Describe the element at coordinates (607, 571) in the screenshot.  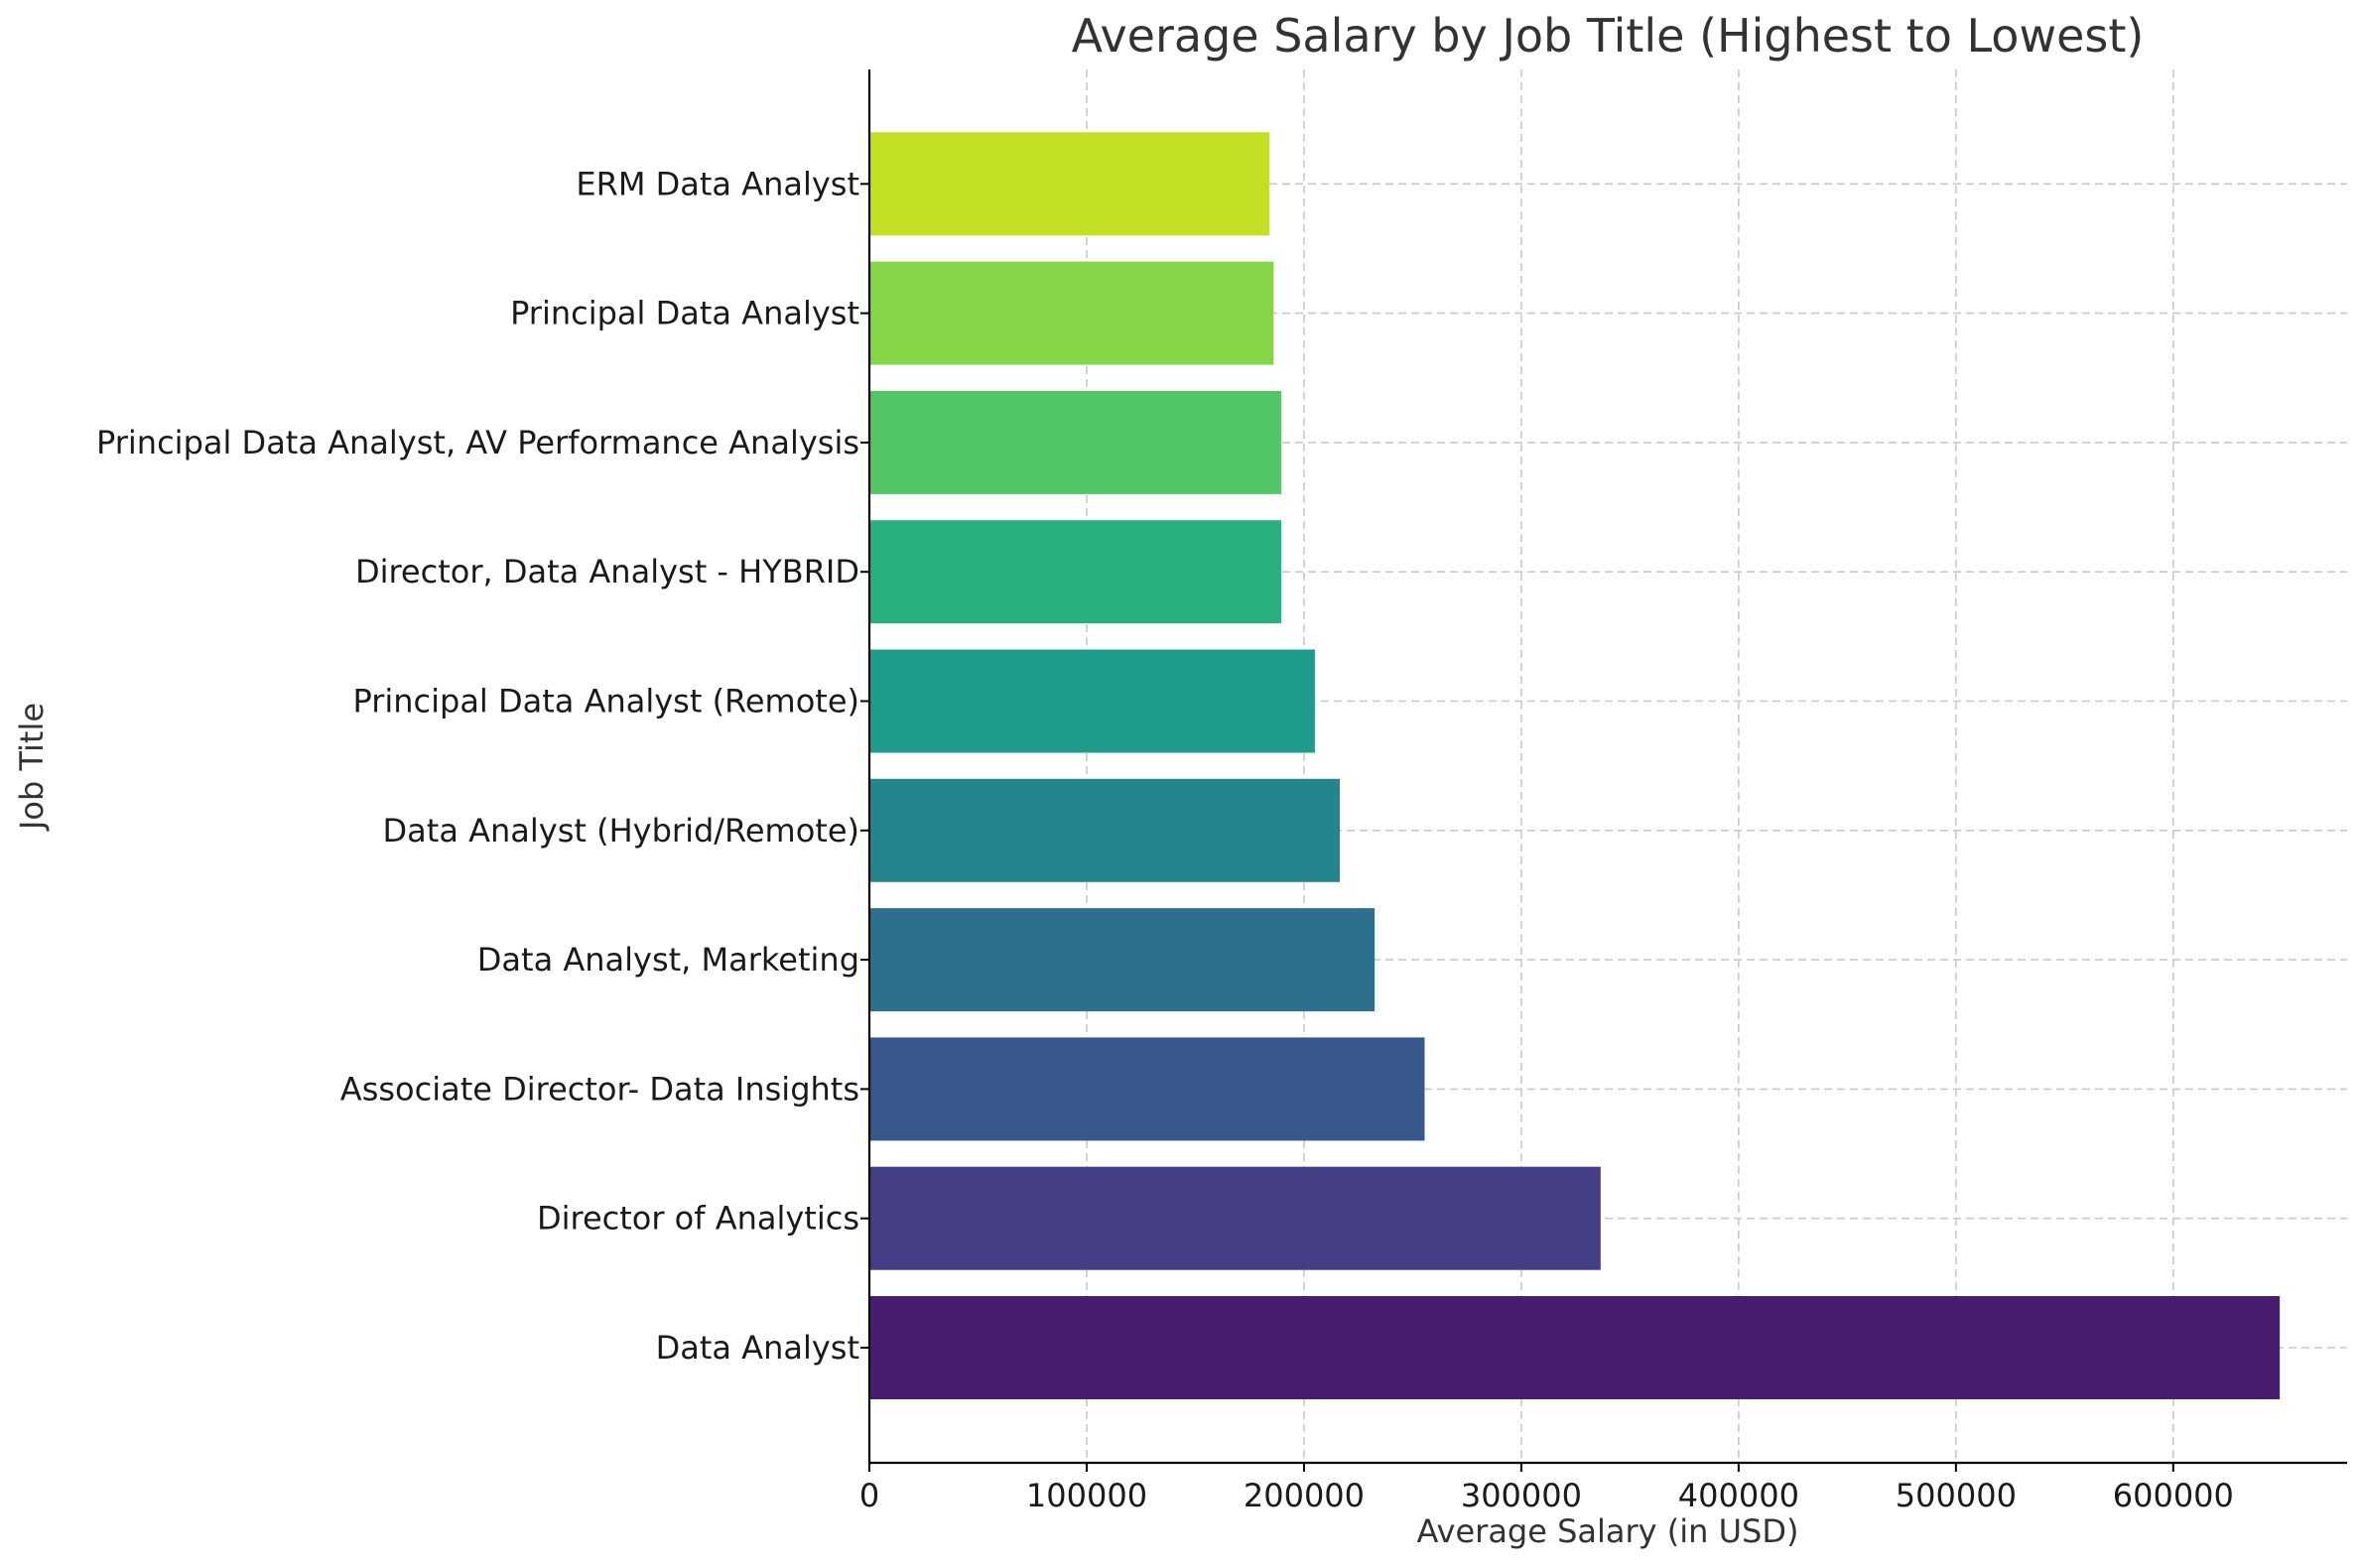
I see `y-tick-label: Director, Data Analyst - HYBRID` at that location.